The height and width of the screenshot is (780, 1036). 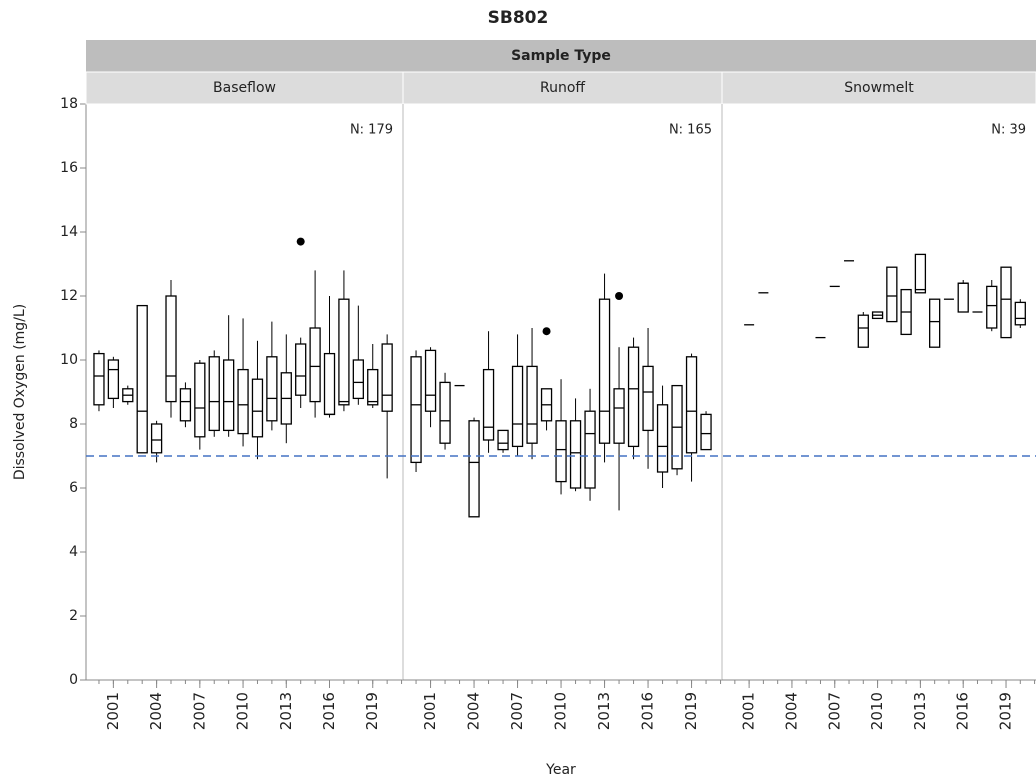 I want to click on y-tick-label: 0, so click(x=73, y=680).